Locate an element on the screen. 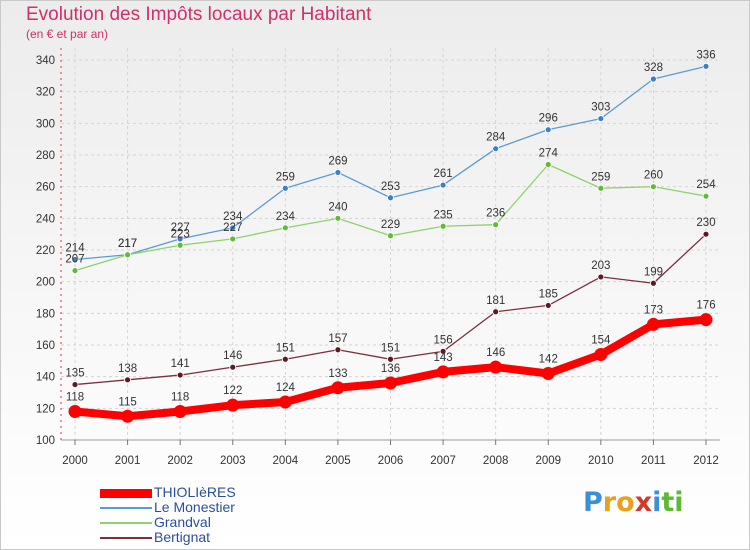 The image size is (750, 550). x-tick-label: 2011 is located at coordinates (653, 461).